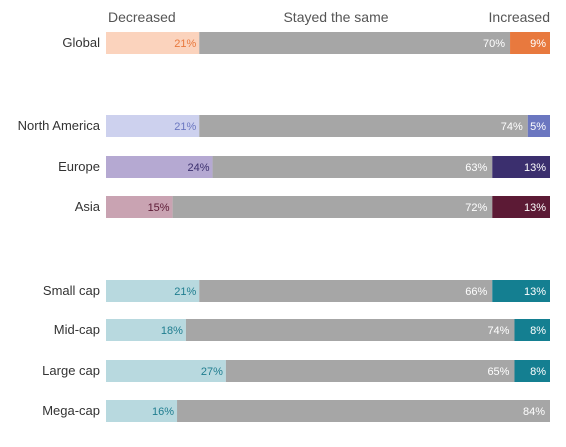 This screenshot has height=447, width=566. What do you see at coordinates (355, 43) in the screenshot?
I see `bar-same-global` at bounding box center [355, 43].